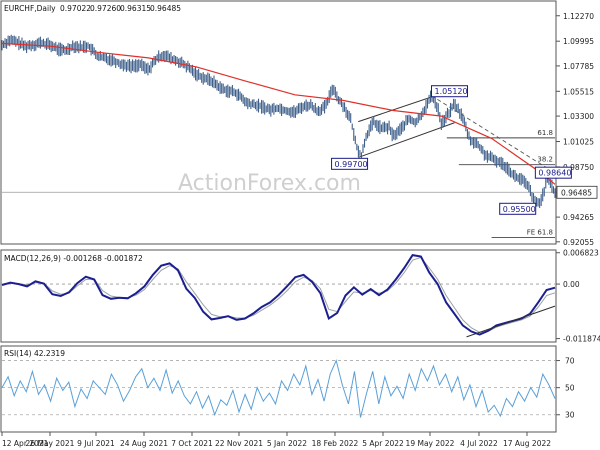  I want to click on date-tick-label: 12 Apr 2021, so click(25, 443).